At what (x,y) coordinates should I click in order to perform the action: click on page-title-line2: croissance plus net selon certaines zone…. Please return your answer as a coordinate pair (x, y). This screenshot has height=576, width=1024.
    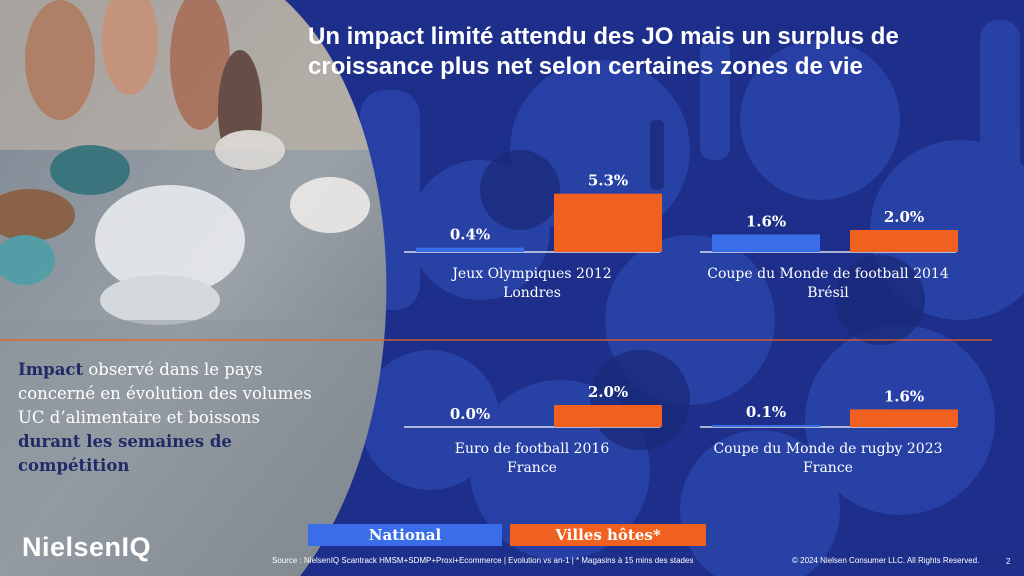
    Looking at the image, I should click on (585, 66).